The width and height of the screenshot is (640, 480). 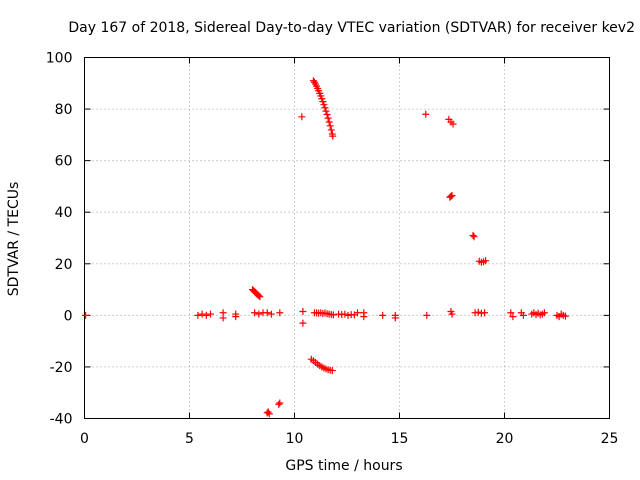 I want to click on series-arc-11h-lower, so click(x=321, y=365).